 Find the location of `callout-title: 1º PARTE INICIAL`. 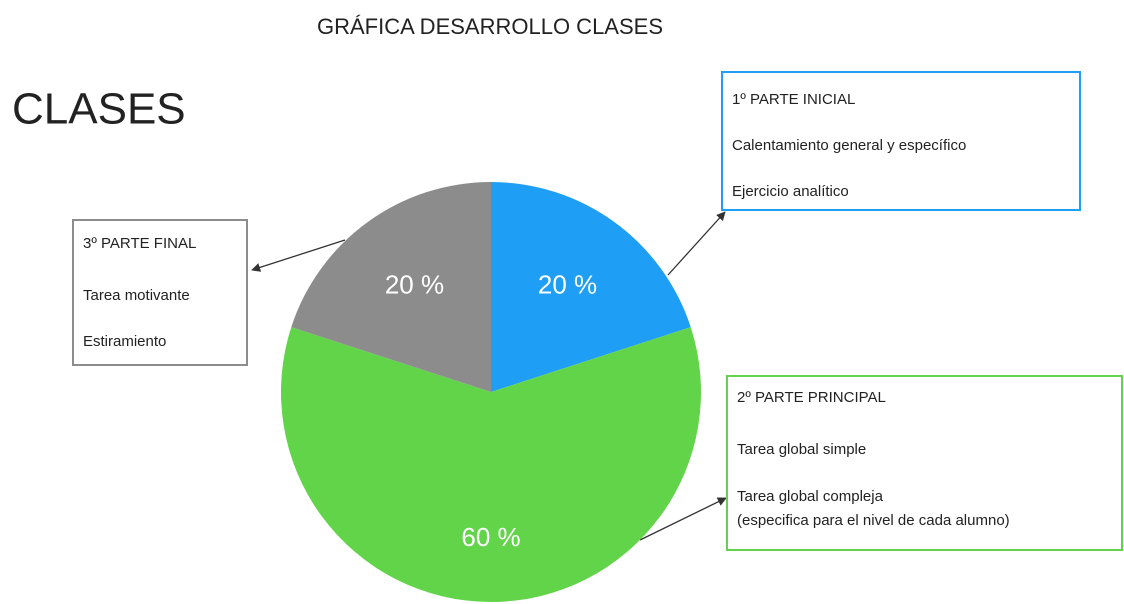

callout-title: 1º PARTE INICIAL is located at coordinates (793, 99).